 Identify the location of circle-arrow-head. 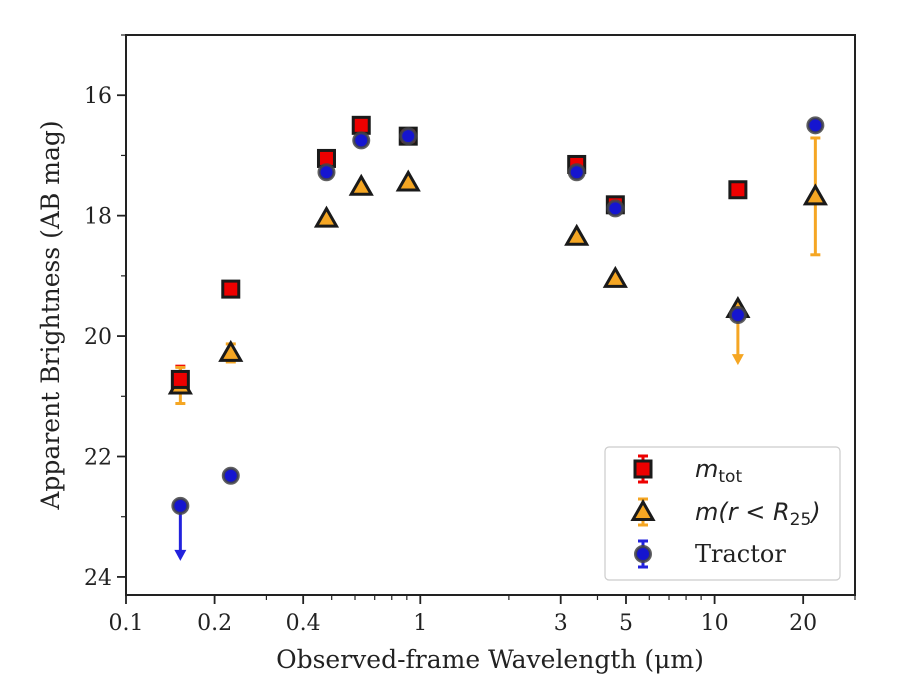
(180, 555).